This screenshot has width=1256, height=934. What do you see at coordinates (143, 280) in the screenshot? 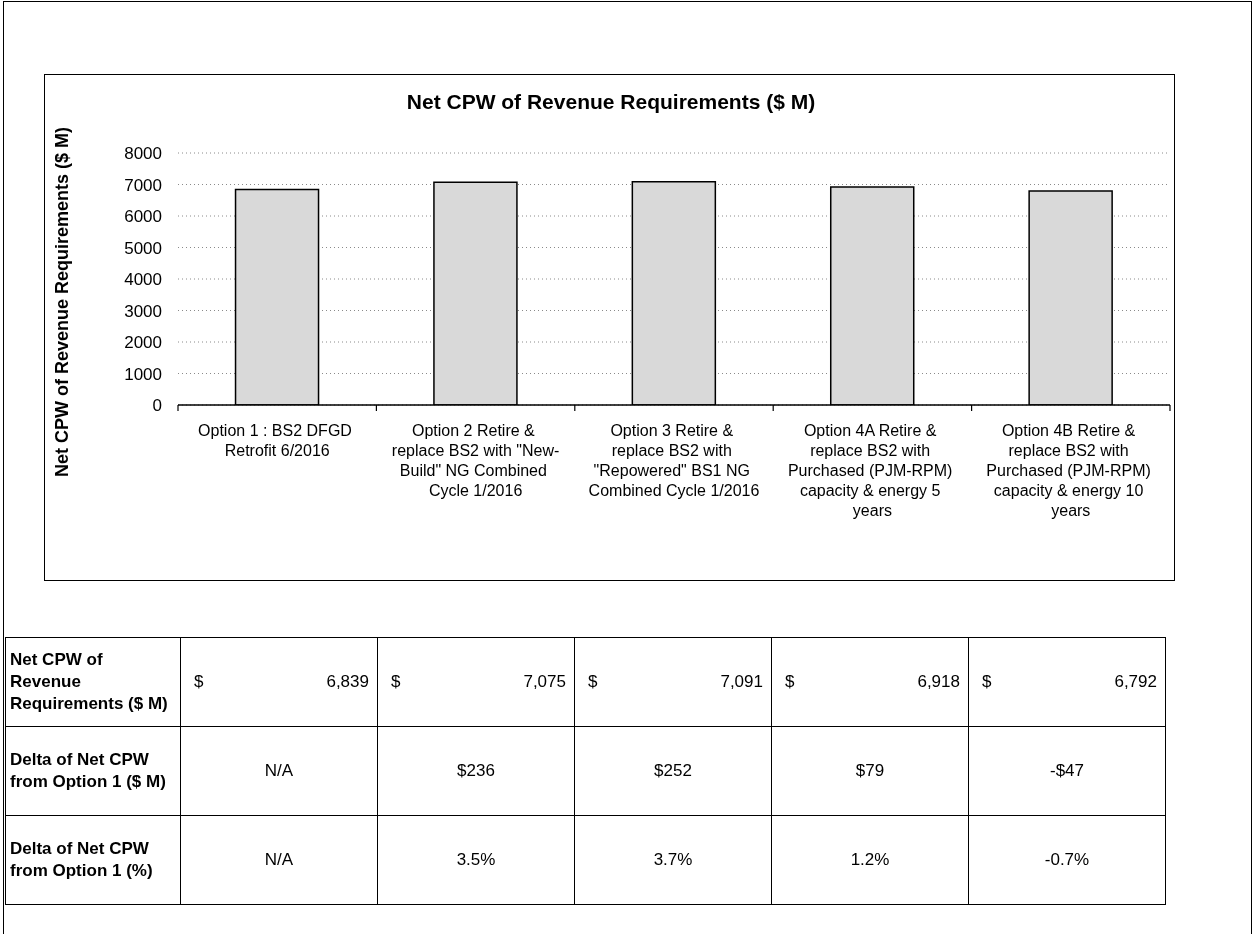
I see `y-tick-label: 4000` at bounding box center [143, 280].